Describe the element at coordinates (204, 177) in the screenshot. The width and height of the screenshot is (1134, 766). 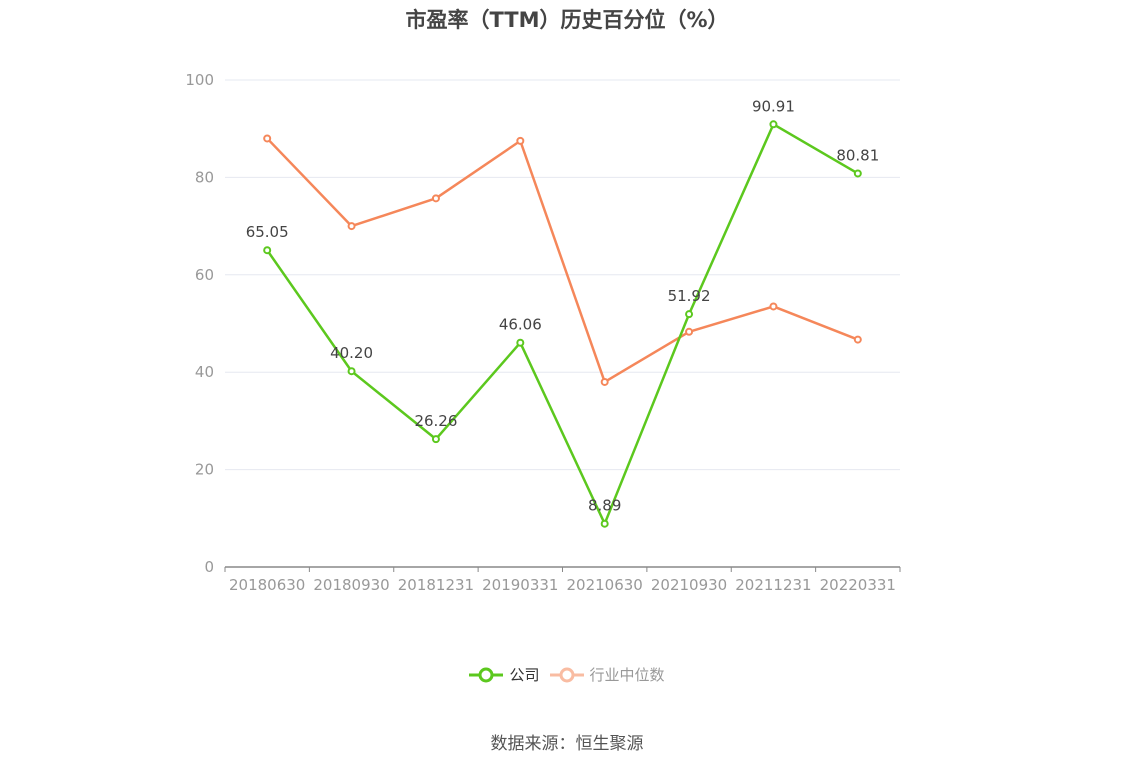
I see `y-tick-label: 80` at that location.